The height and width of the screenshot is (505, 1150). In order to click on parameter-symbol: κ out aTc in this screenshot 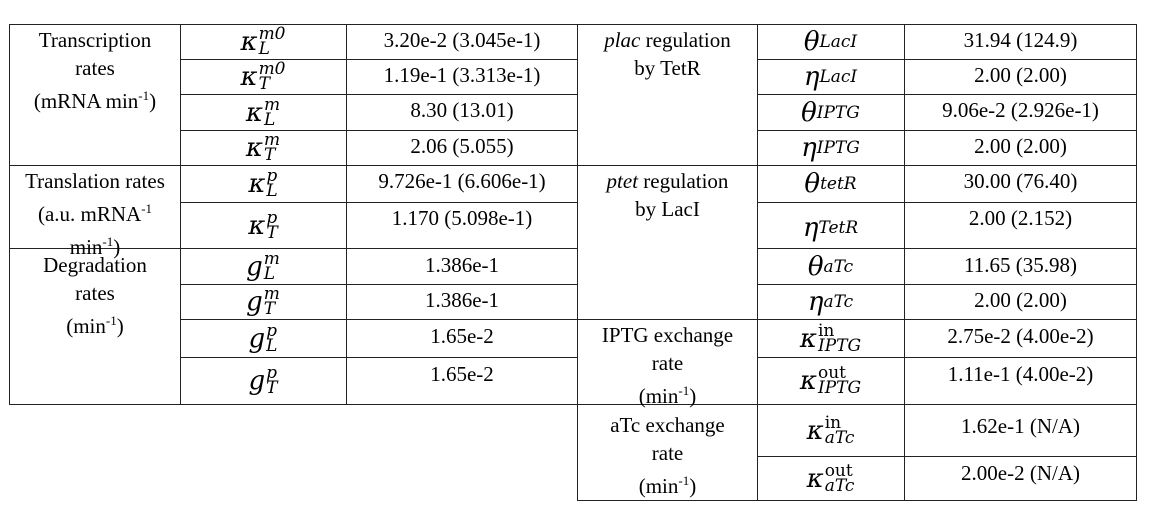, I will do `click(830, 478)`.